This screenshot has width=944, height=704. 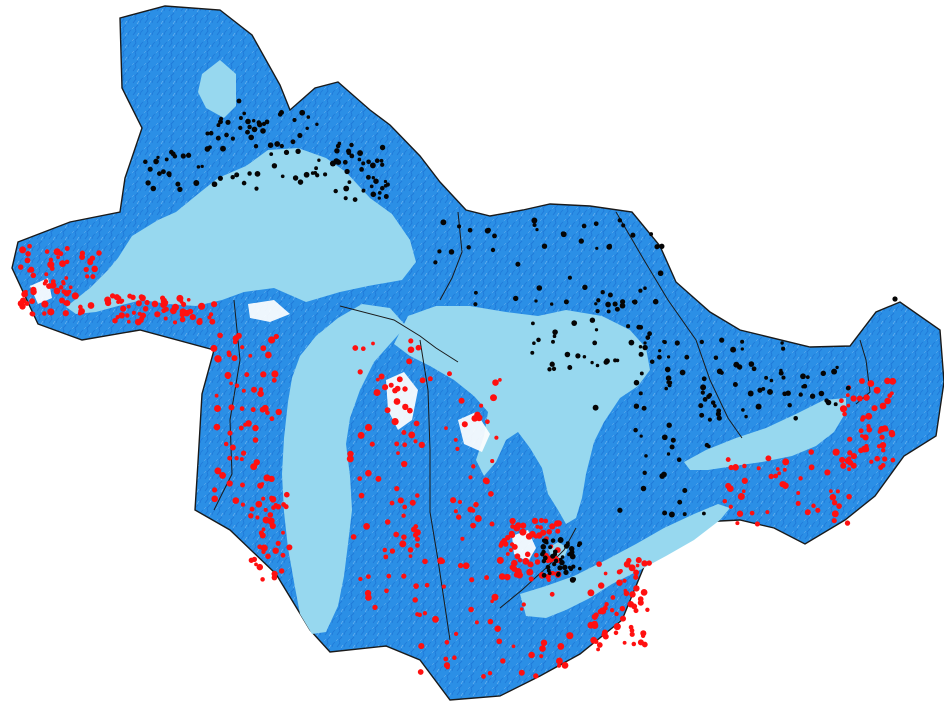 What do you see at coordinates (402, 401) in the screenshot?
I see `white-gap` at bounding box center [402, 401].